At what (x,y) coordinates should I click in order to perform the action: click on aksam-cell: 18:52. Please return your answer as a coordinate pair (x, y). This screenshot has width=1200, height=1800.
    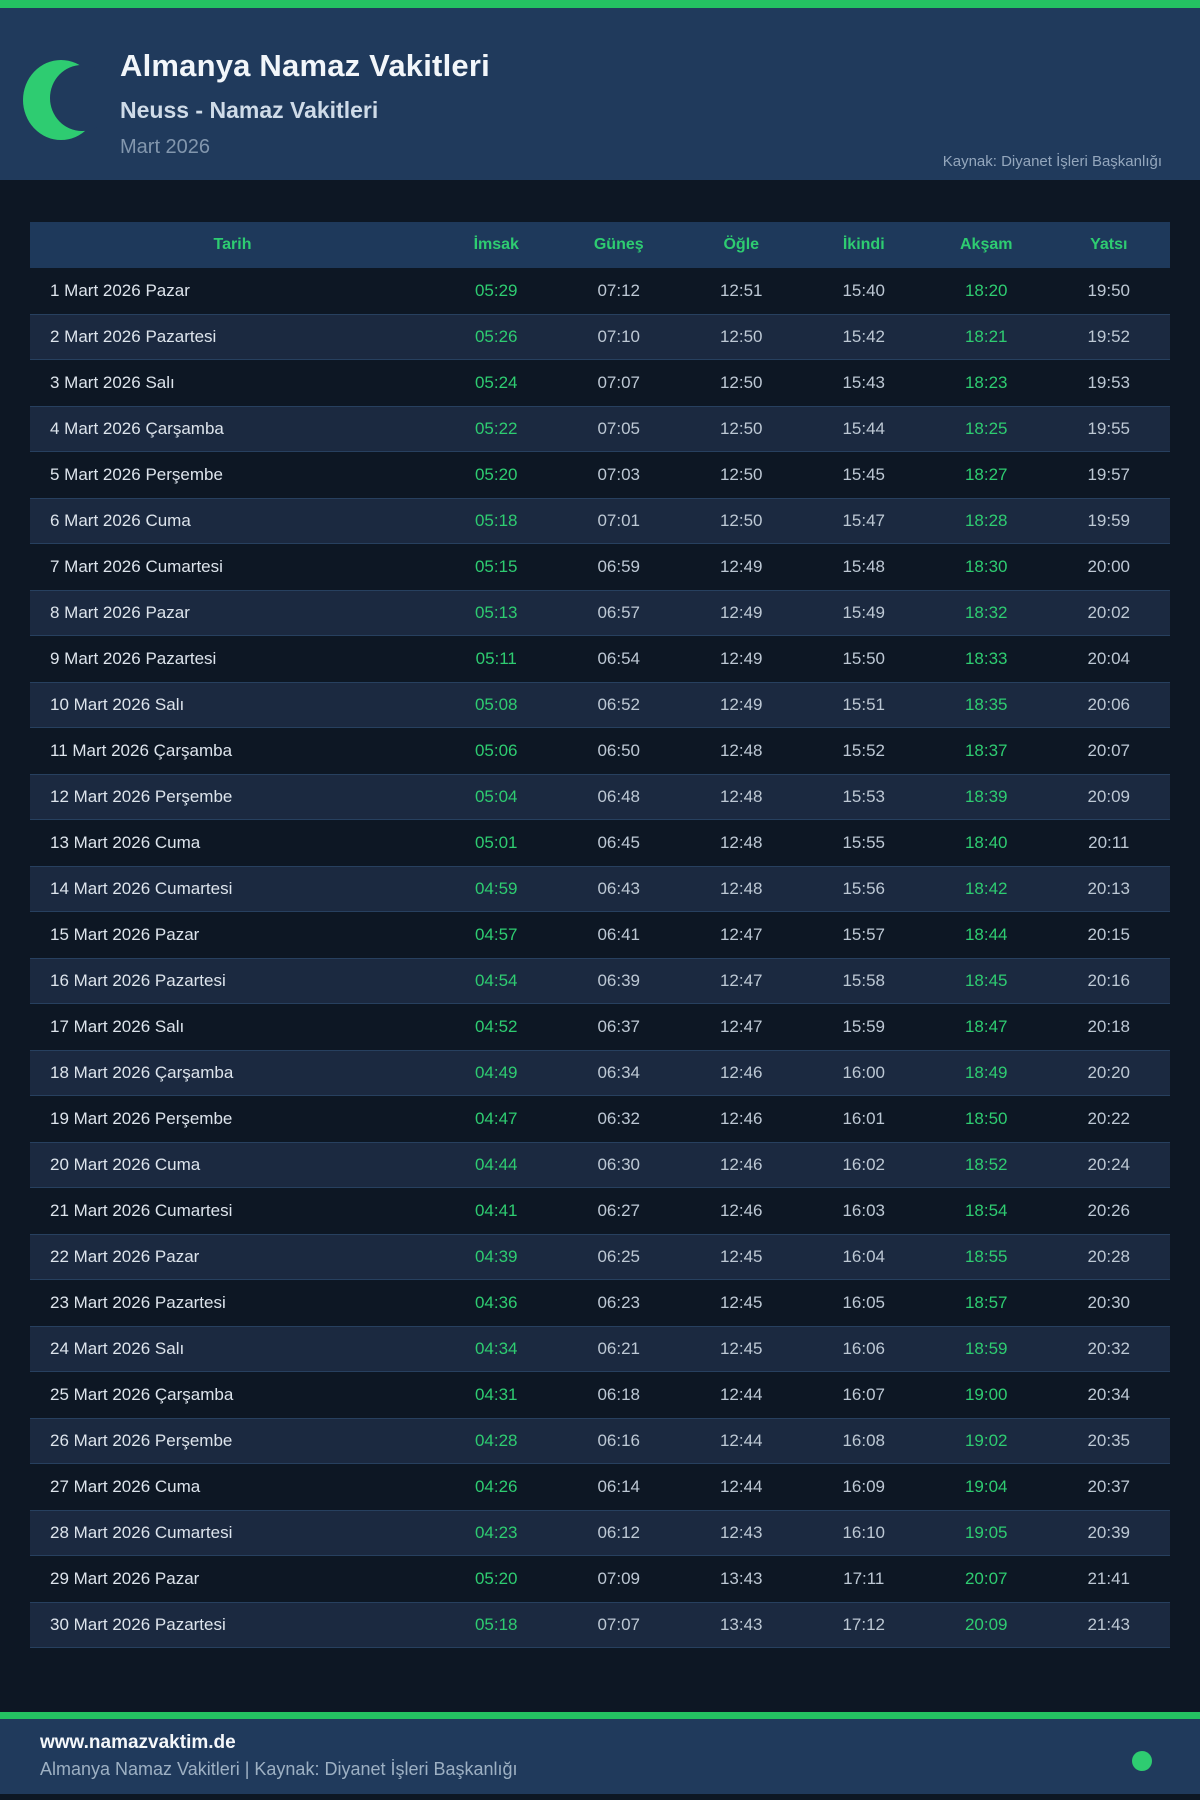
    Looking at the image, I should click on (986, 1164).